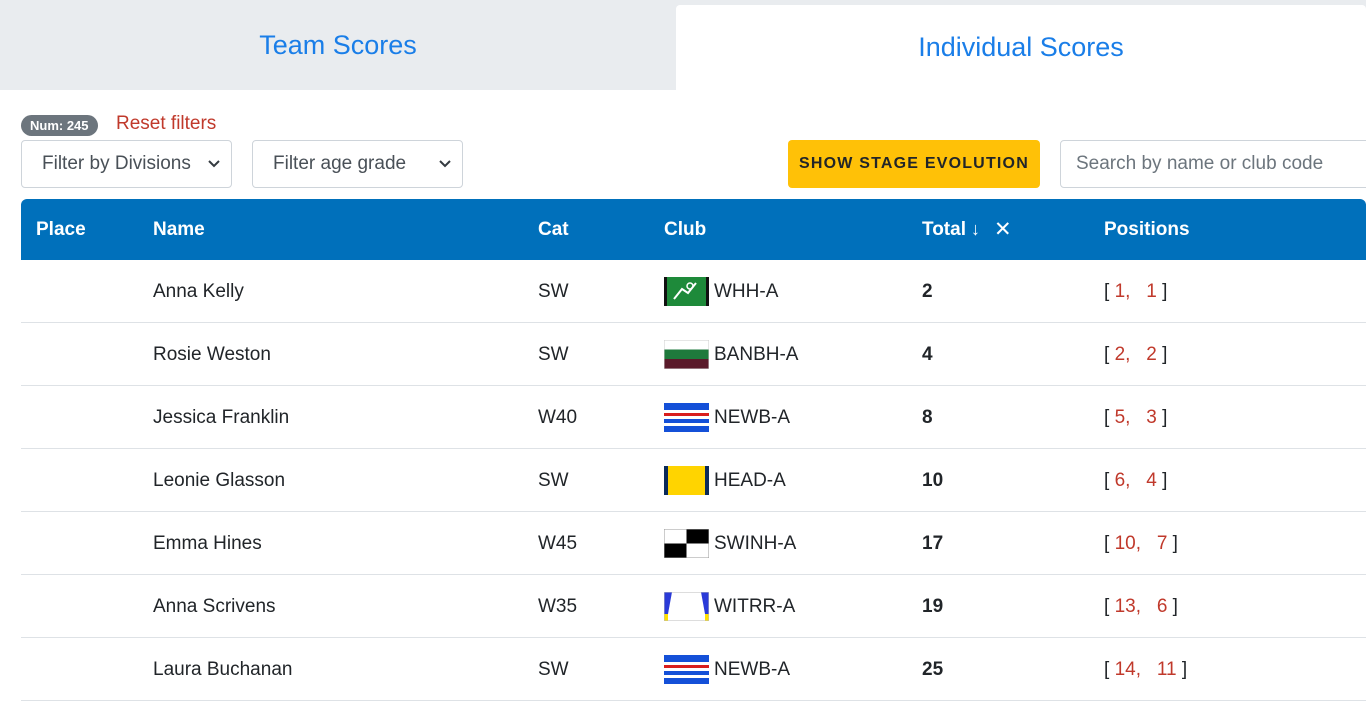 The height and width of the screenshot is (704, 1366). What do you see at coordinates (1162, 606) in the screenshot?
I see `position-2: 6` at bounding box center [1162, 606].